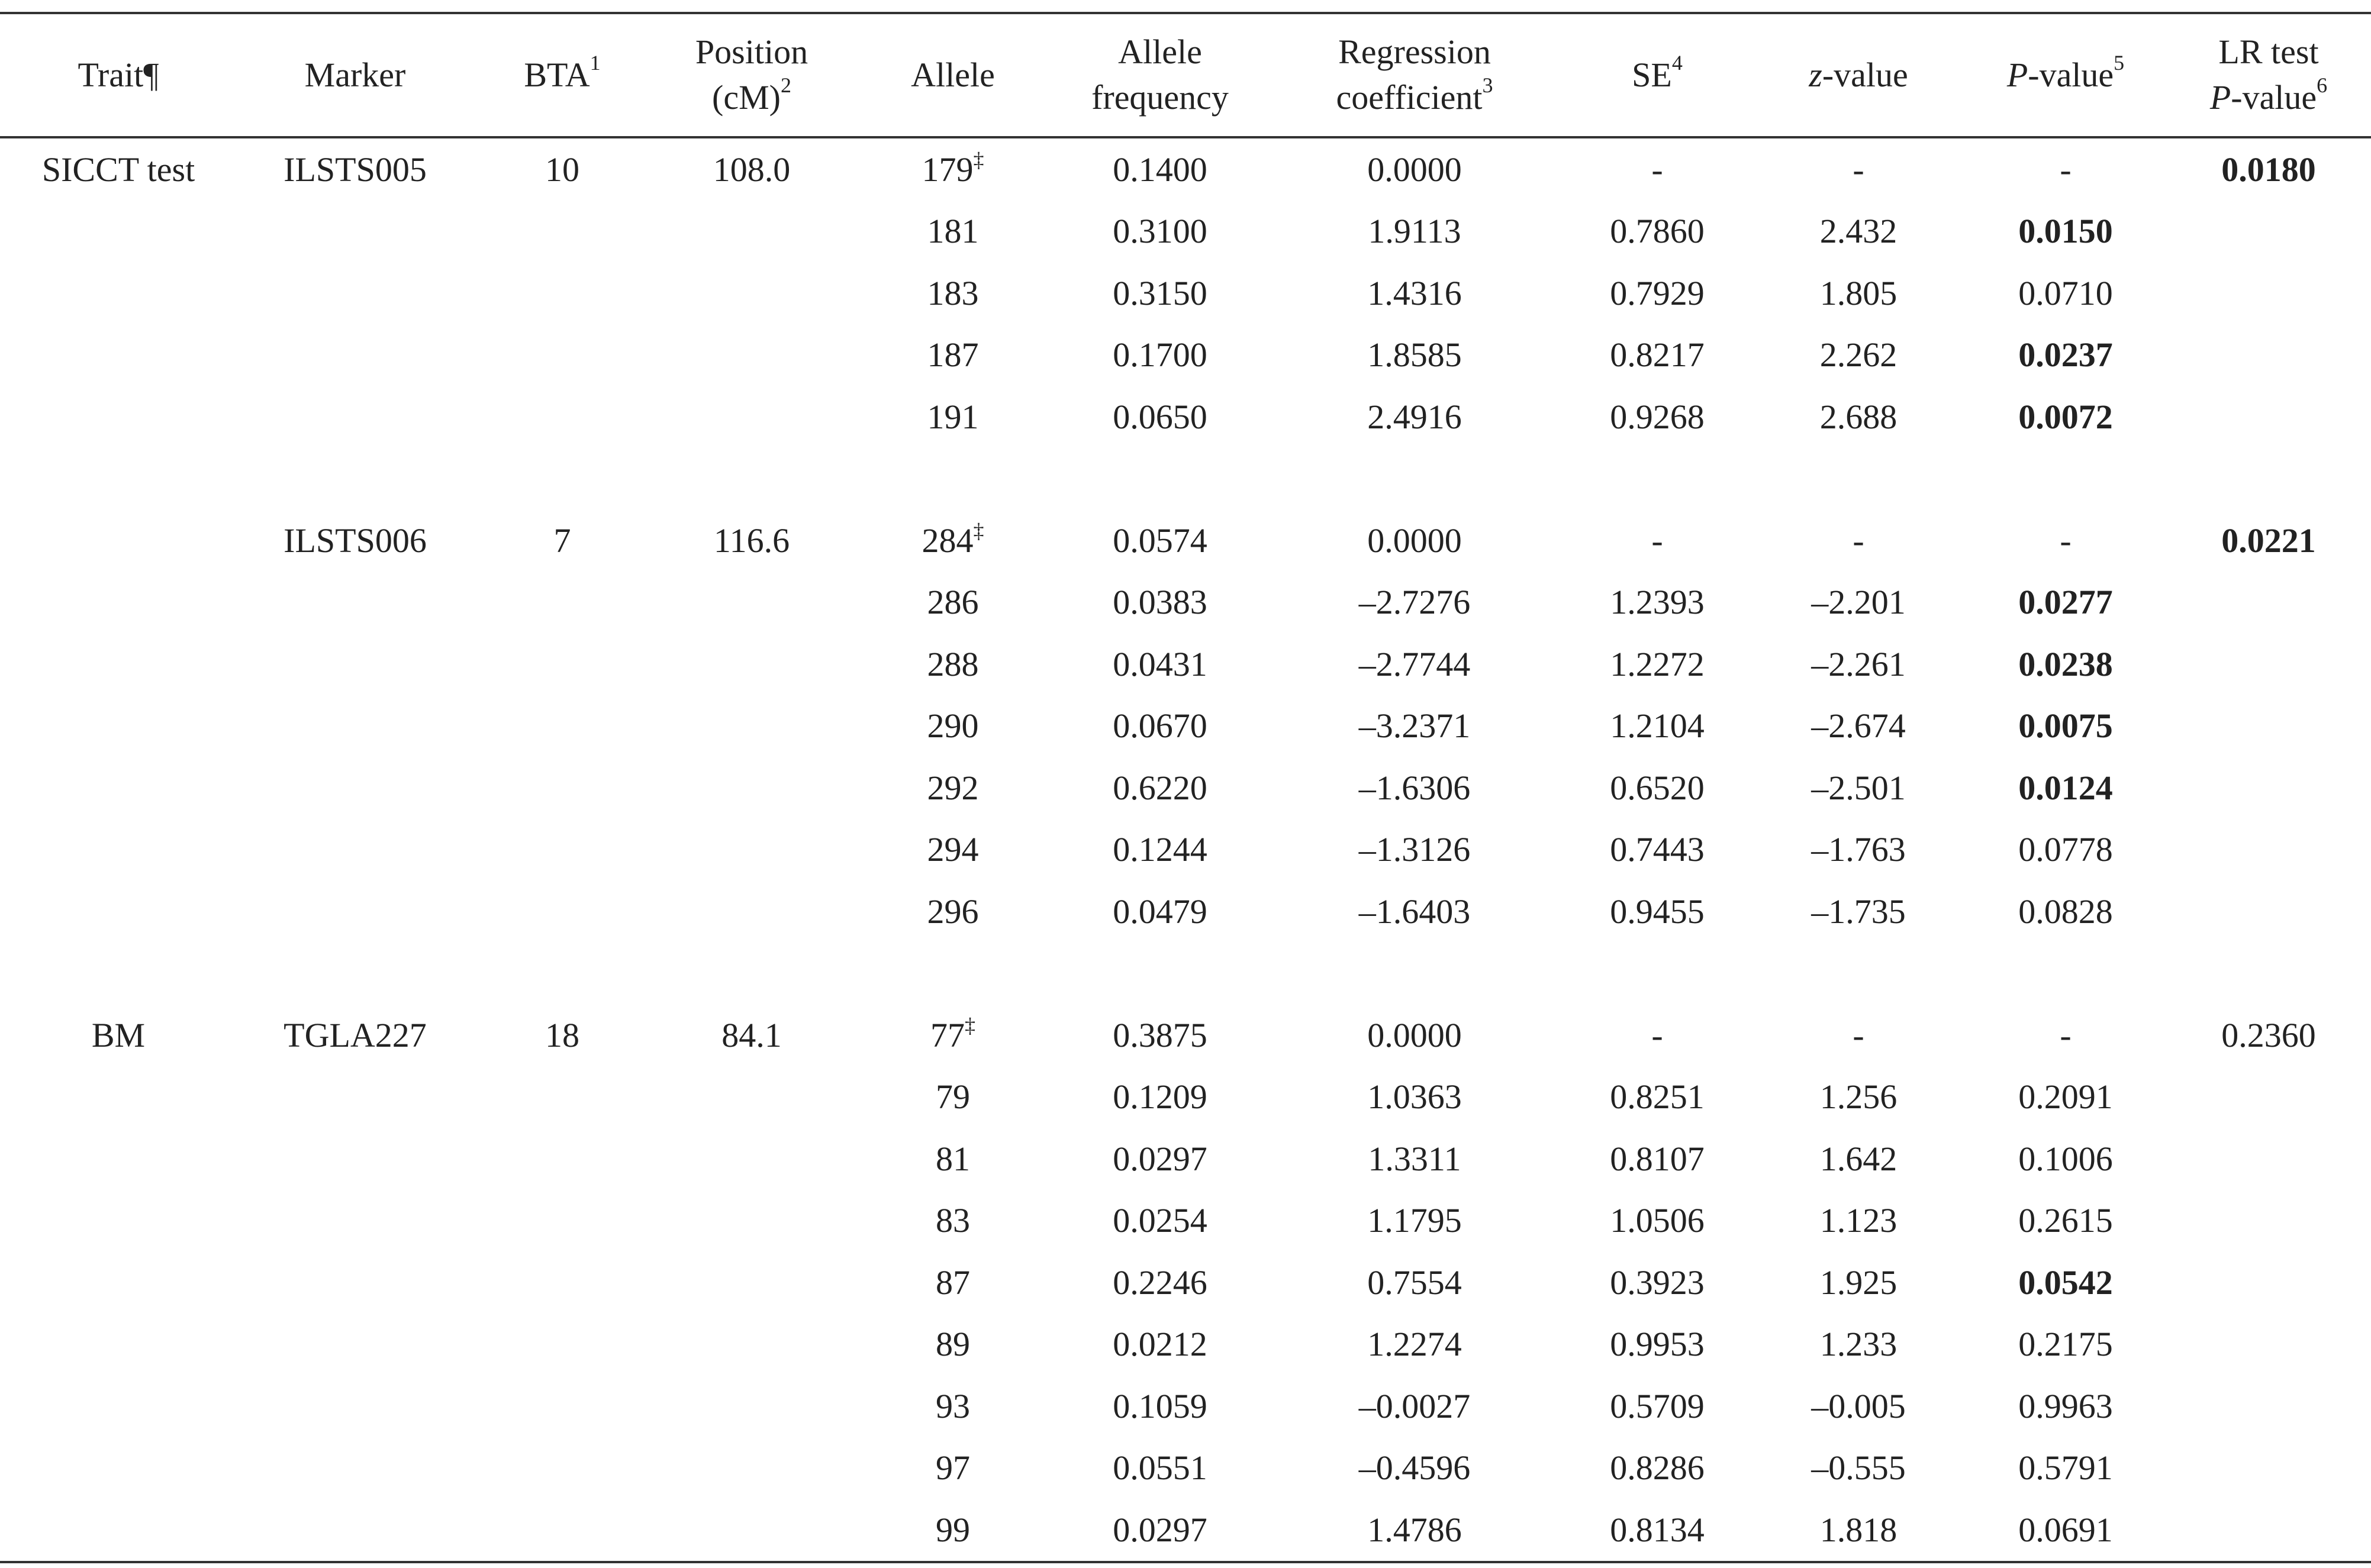  Describe the element at coordinates (1858, 1035) in the screenshot. I see `cell-z-value: -` at that location.